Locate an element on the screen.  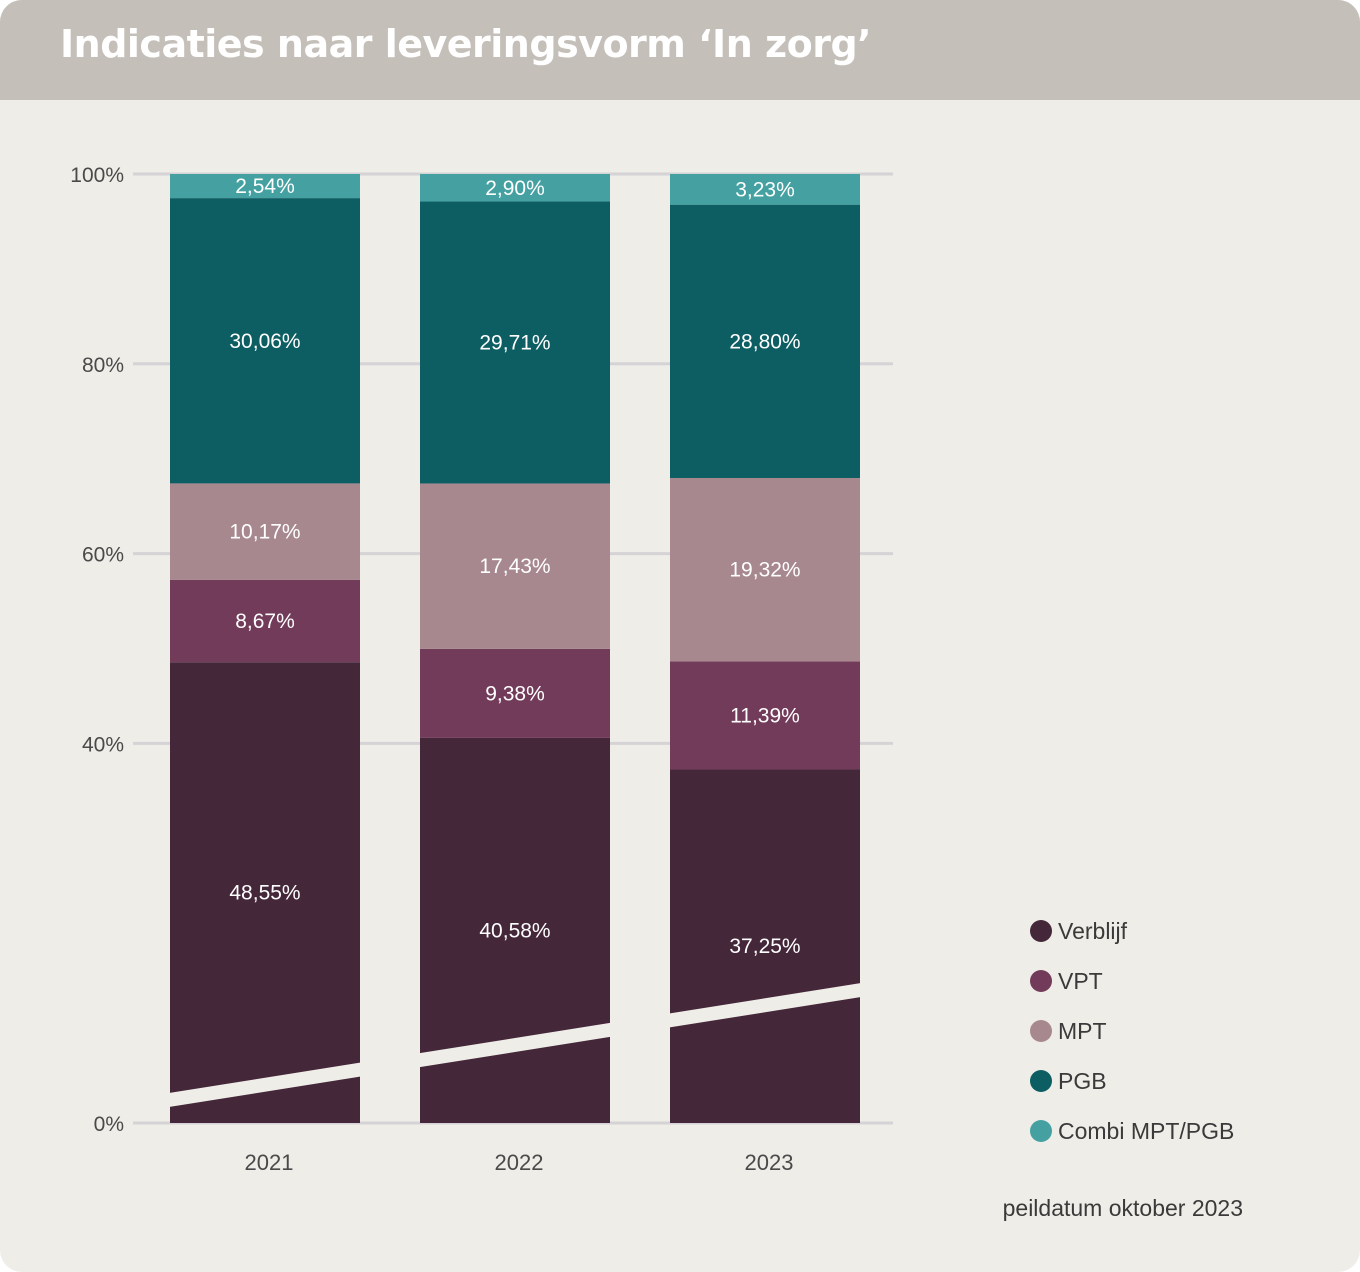
bar-pgb-2022 is located at coordinates (515, 342).